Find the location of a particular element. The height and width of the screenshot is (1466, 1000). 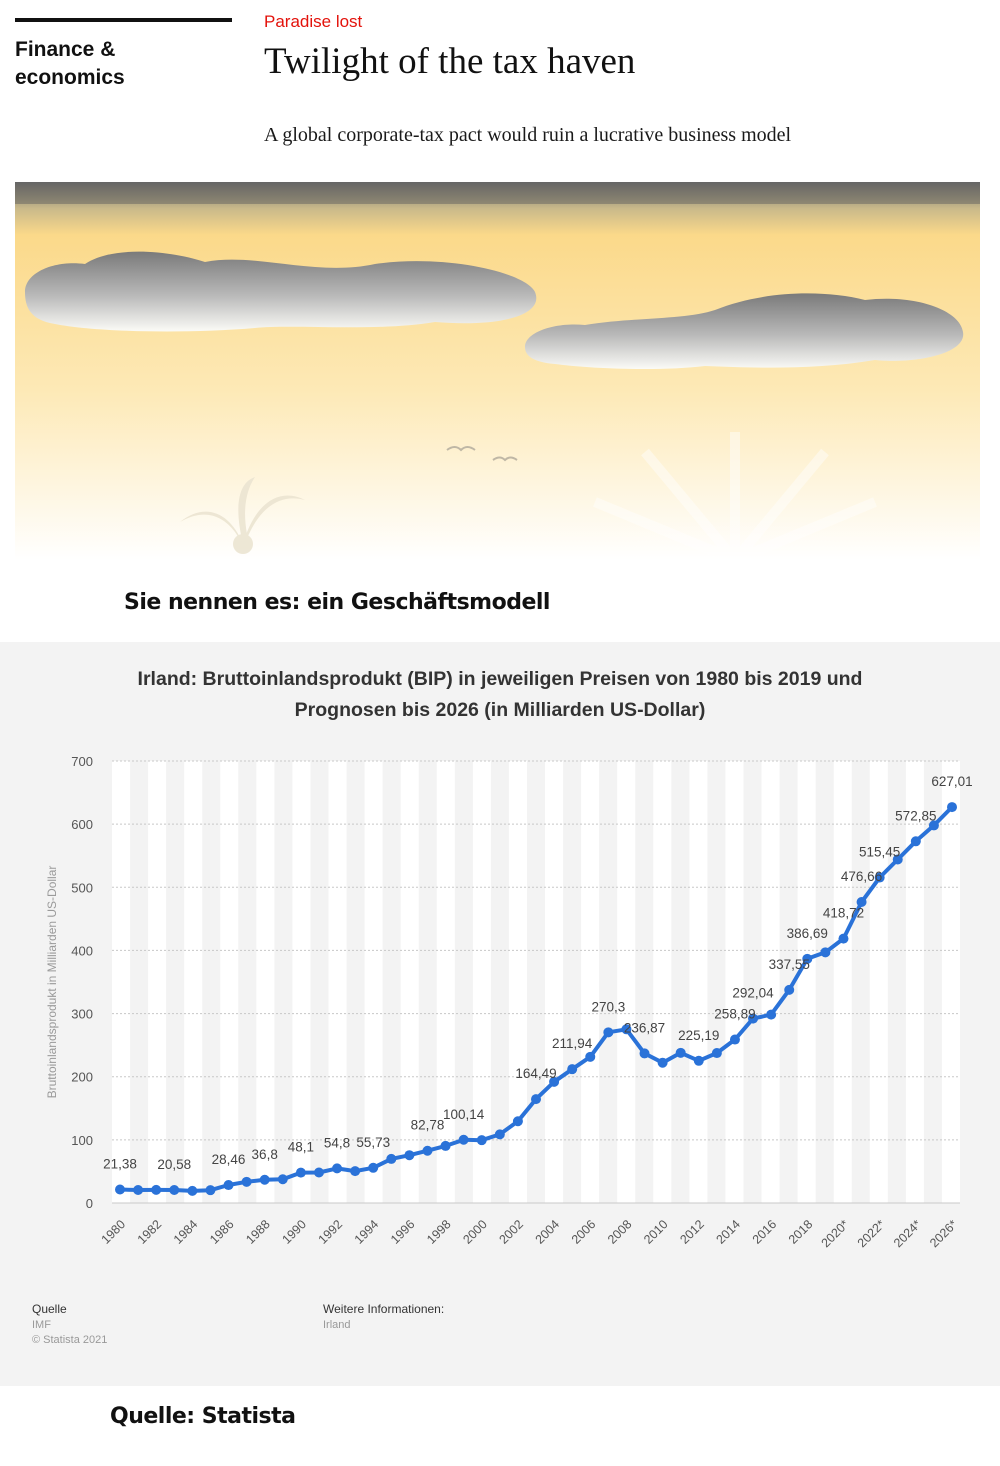

x-tick-label: 1986 is located at coordinates (222, 1232).